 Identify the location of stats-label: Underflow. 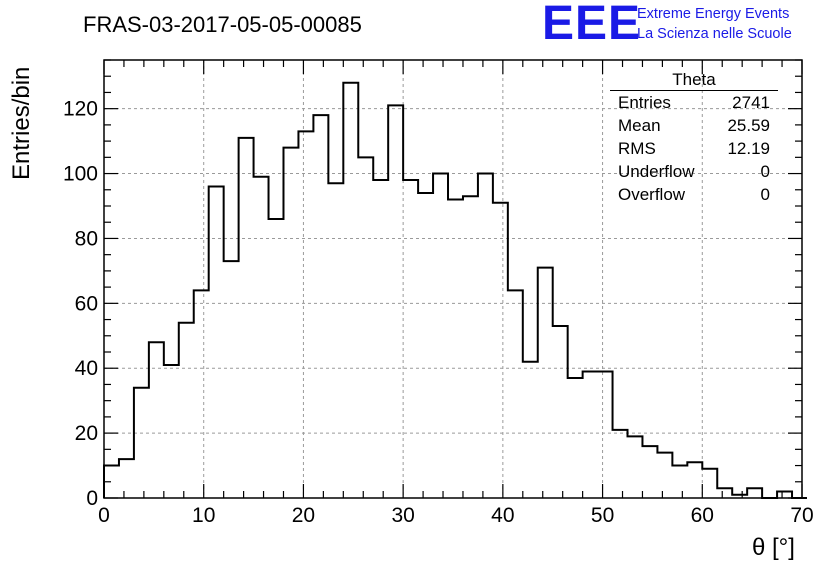
(656, 171).